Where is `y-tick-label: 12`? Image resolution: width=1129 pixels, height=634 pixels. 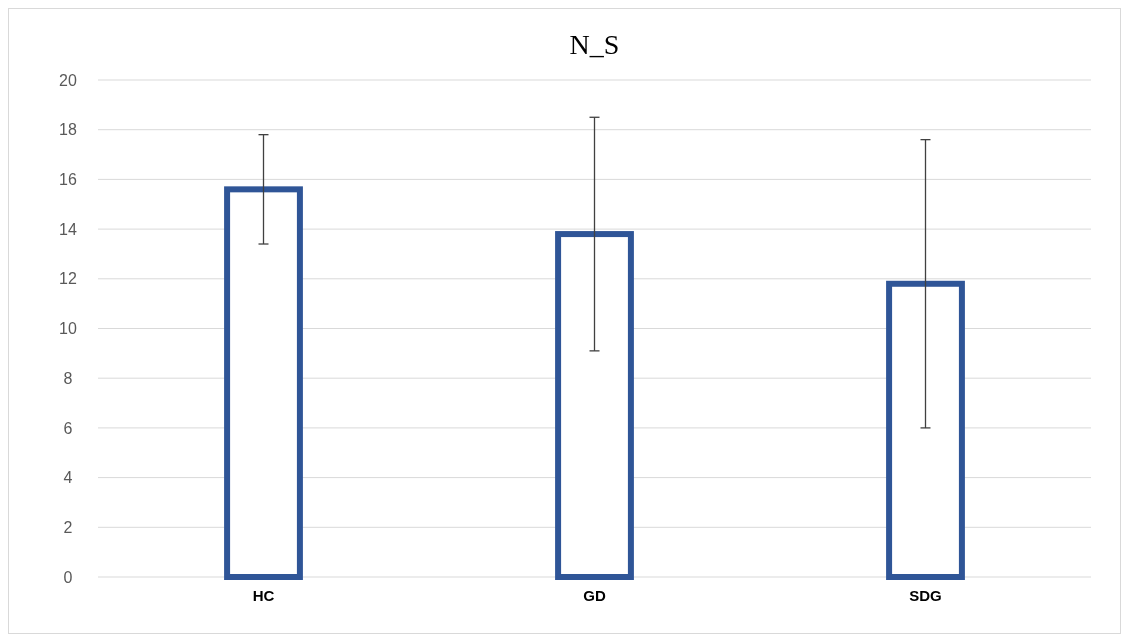 y-tick-label: 12 is located at coordinates (68, 279).